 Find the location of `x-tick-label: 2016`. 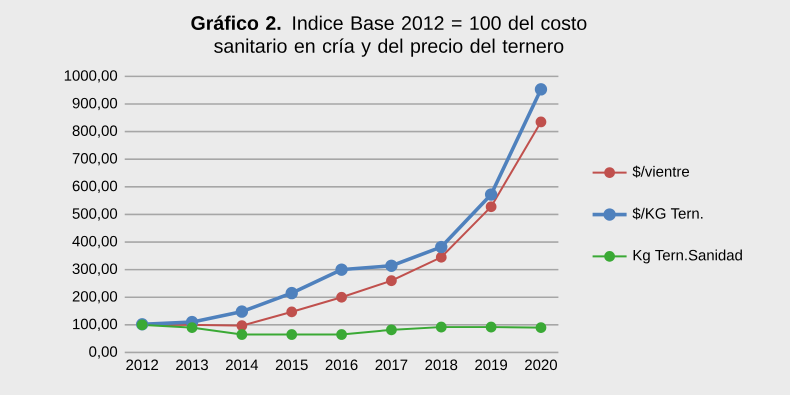

x-tick-label: 2016 is located at coordinates (342, 365).